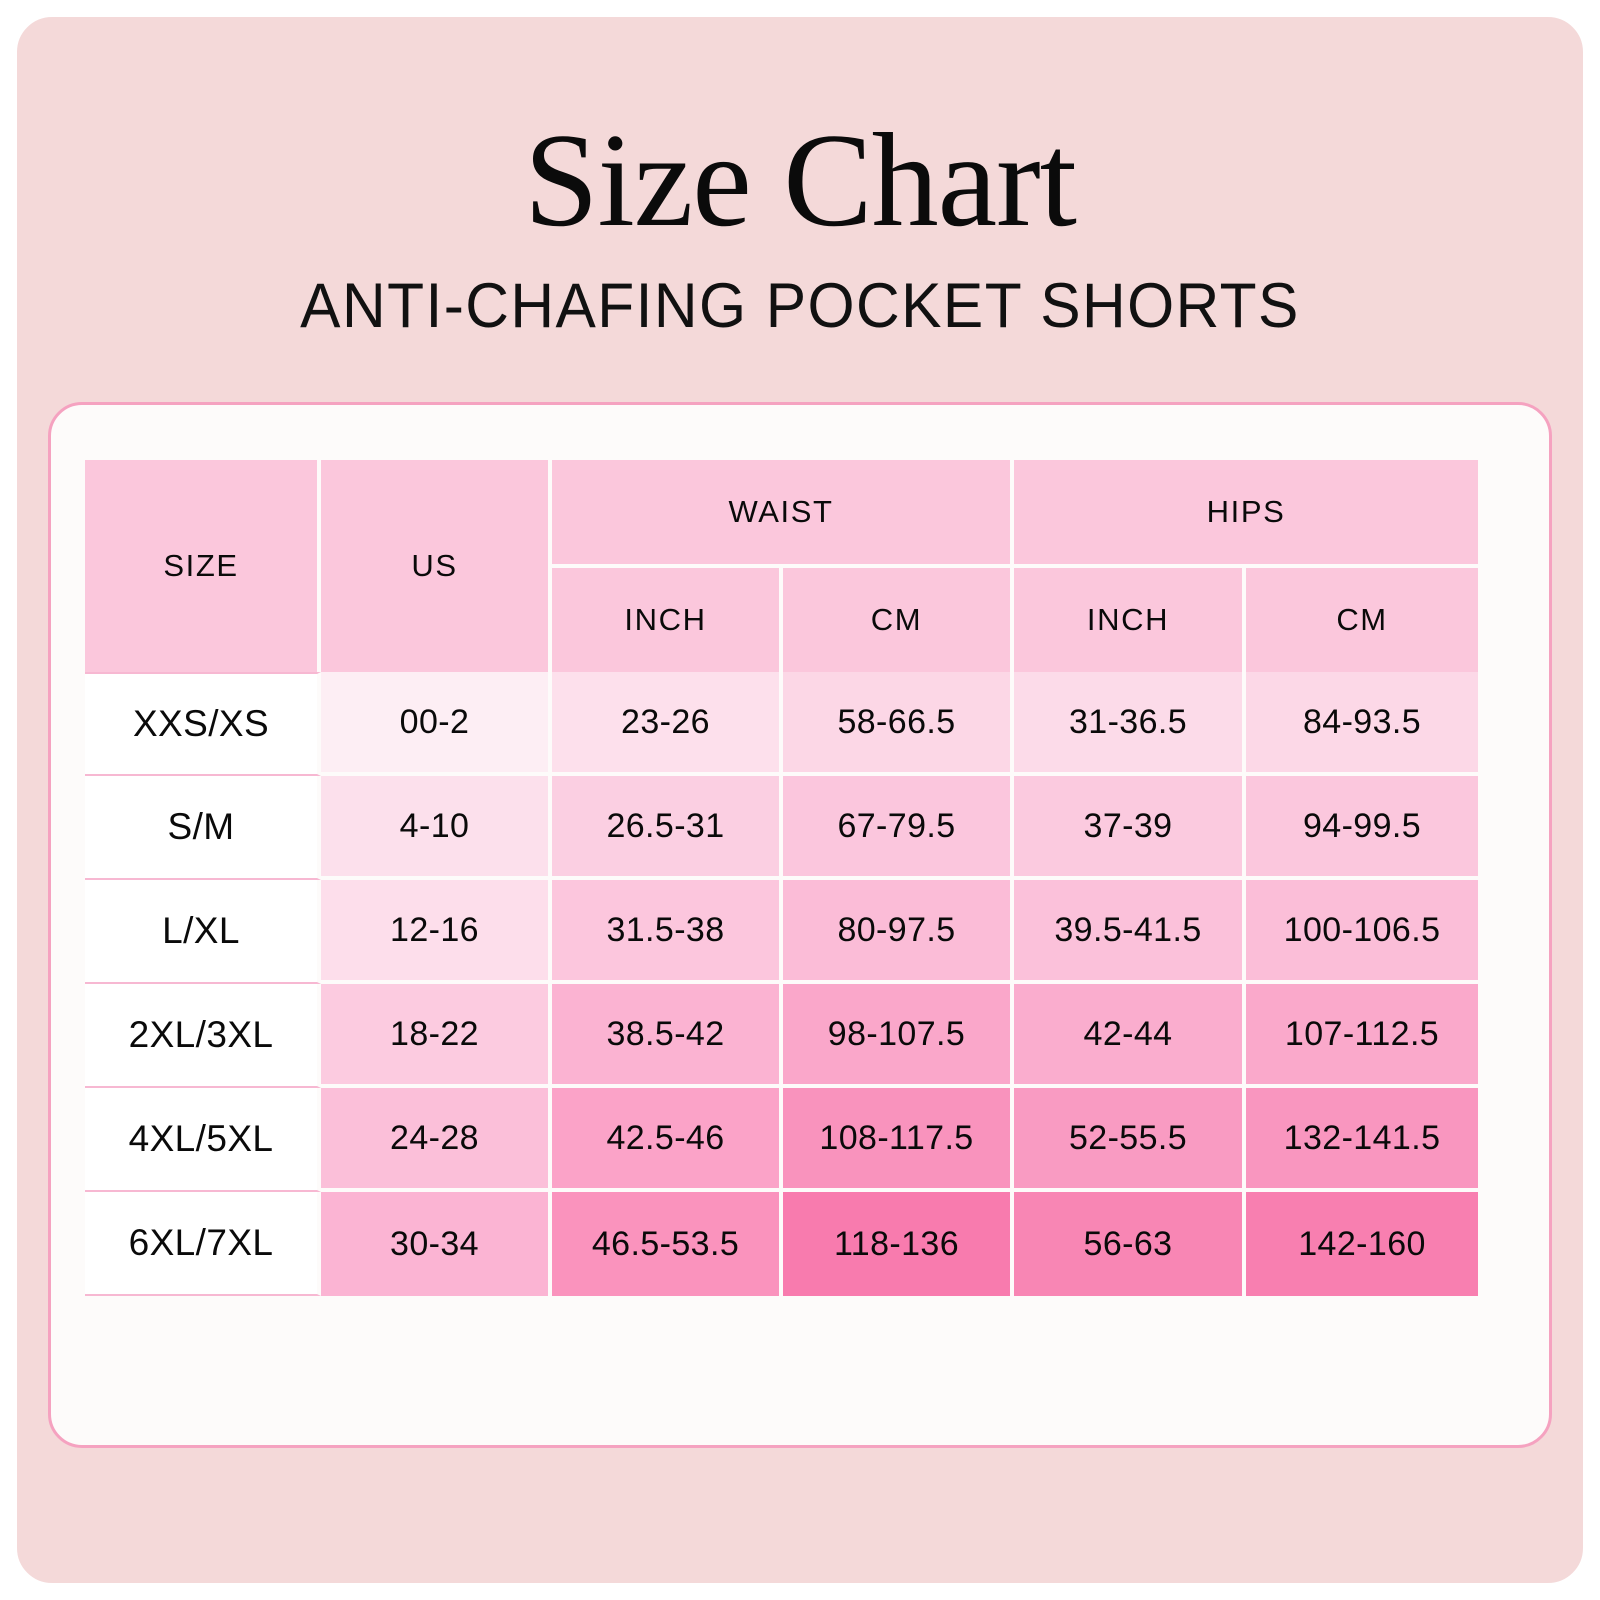  What do you see at coordinates (203, 828) in the screenshot?
I see `cell-size: S/M` at bounding box center [203, 828].